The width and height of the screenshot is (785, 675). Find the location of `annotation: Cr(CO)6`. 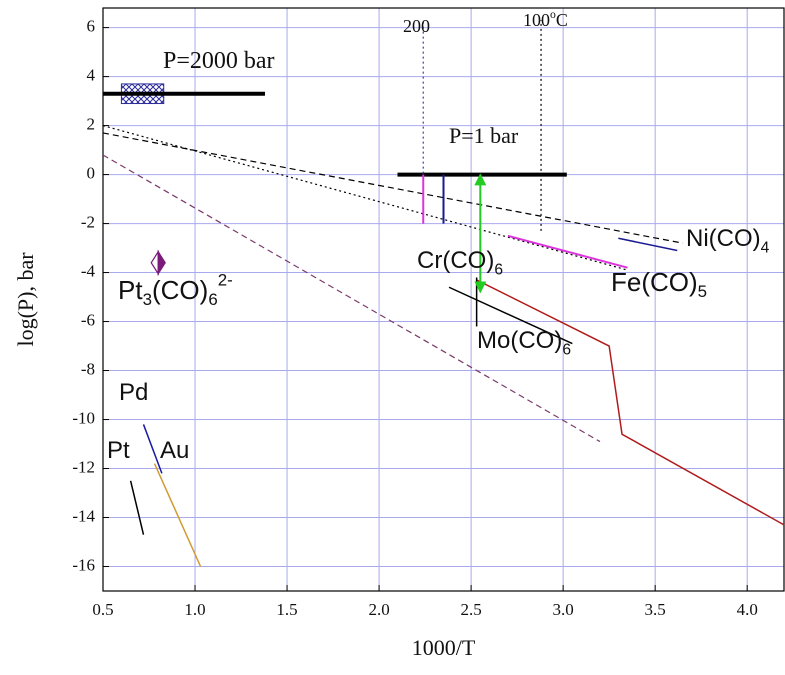

annotation: Cr(CO)6 is located at coordinates (460, 262).